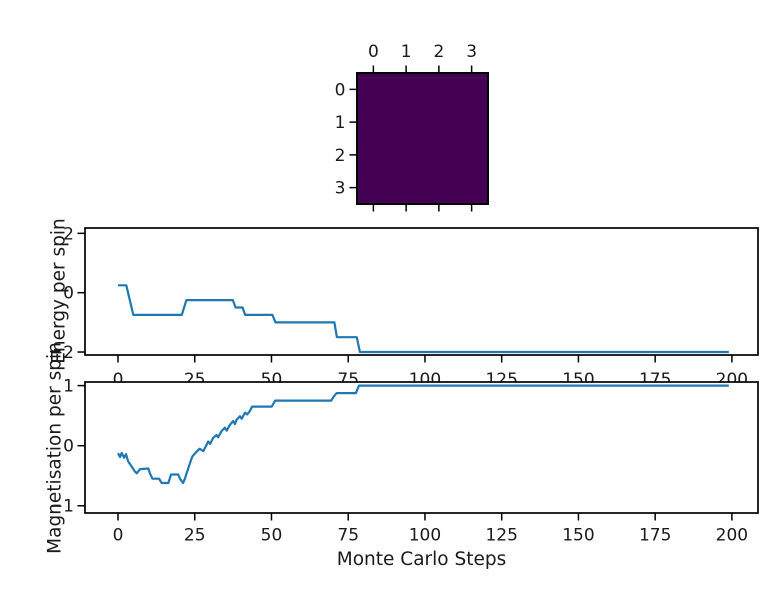  I want to click on energy-y-tick-label: 0, so click(68, 294).